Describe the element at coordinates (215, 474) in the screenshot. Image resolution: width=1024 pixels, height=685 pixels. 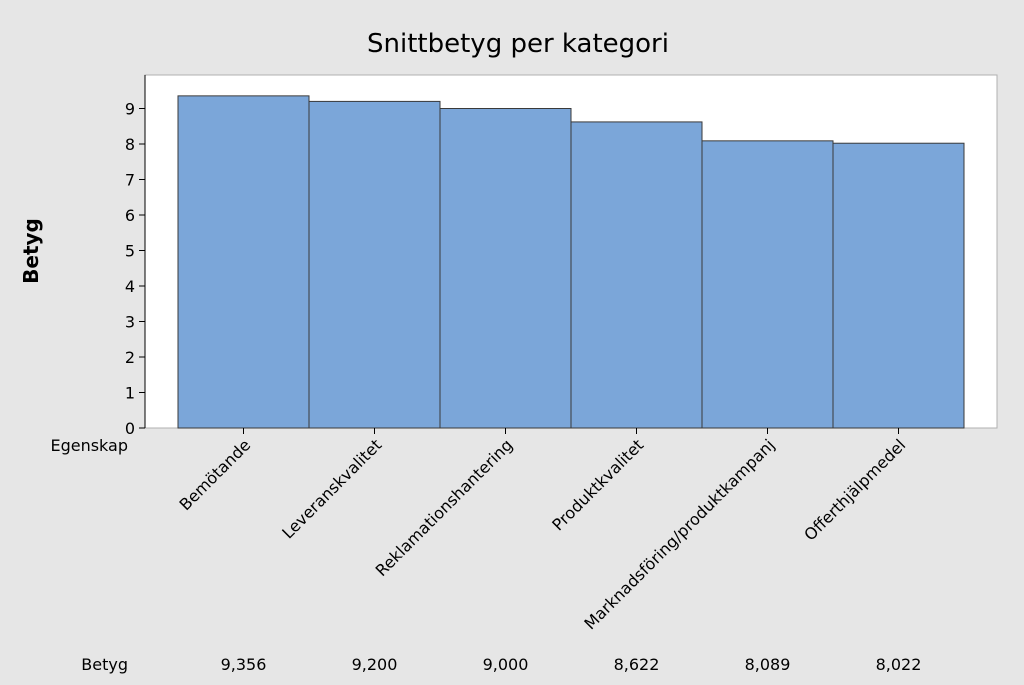
I see `x-tick-label: Bemötande` at that location.